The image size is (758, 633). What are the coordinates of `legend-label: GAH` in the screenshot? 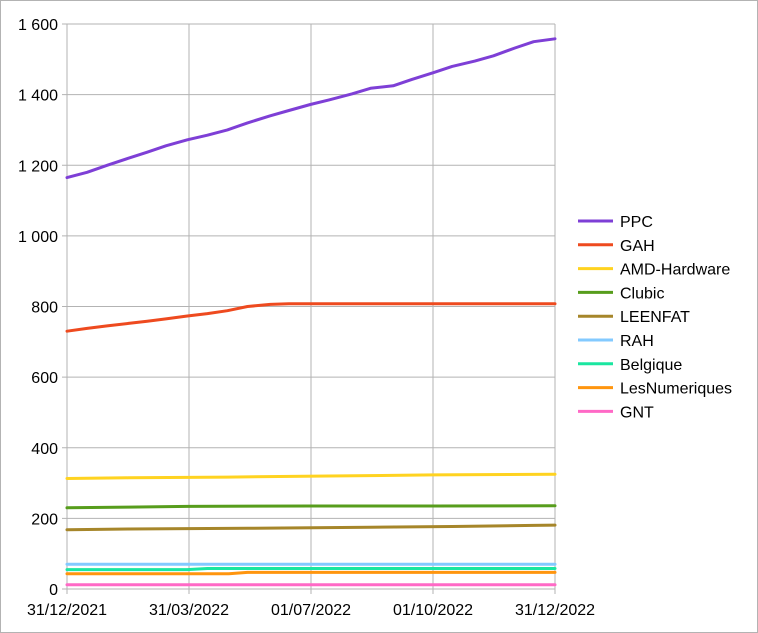 It's located at (637, 246).